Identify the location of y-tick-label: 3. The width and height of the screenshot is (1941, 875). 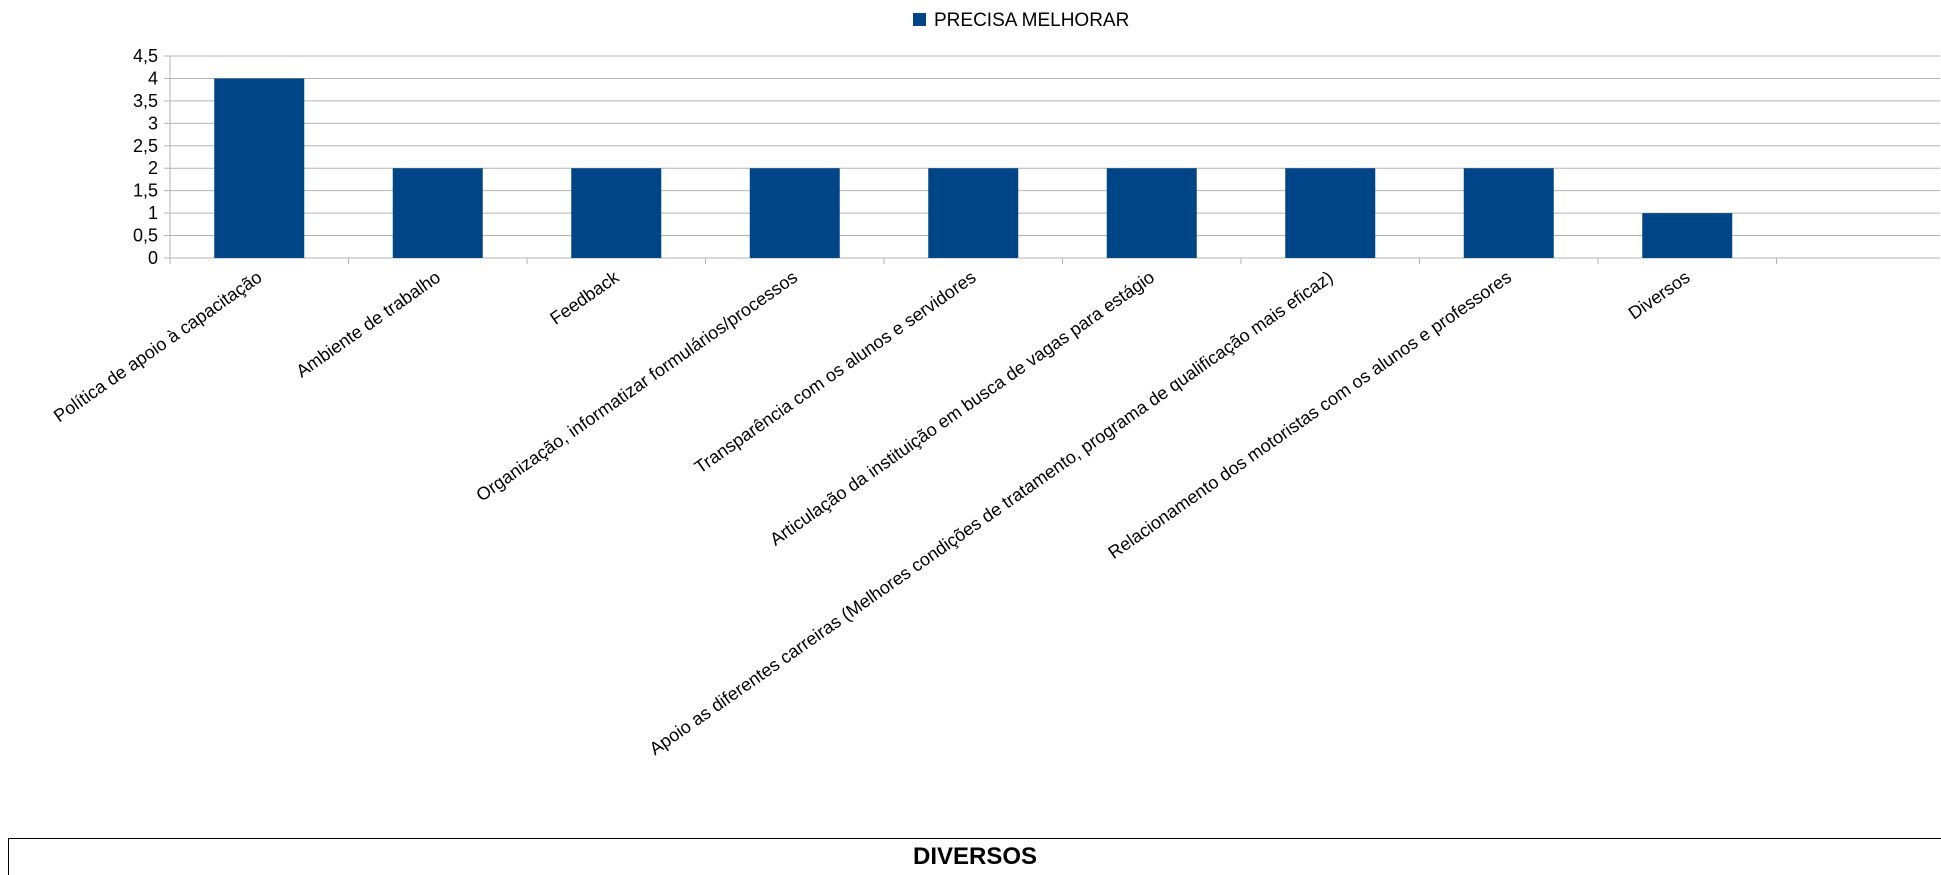
(153, 123).